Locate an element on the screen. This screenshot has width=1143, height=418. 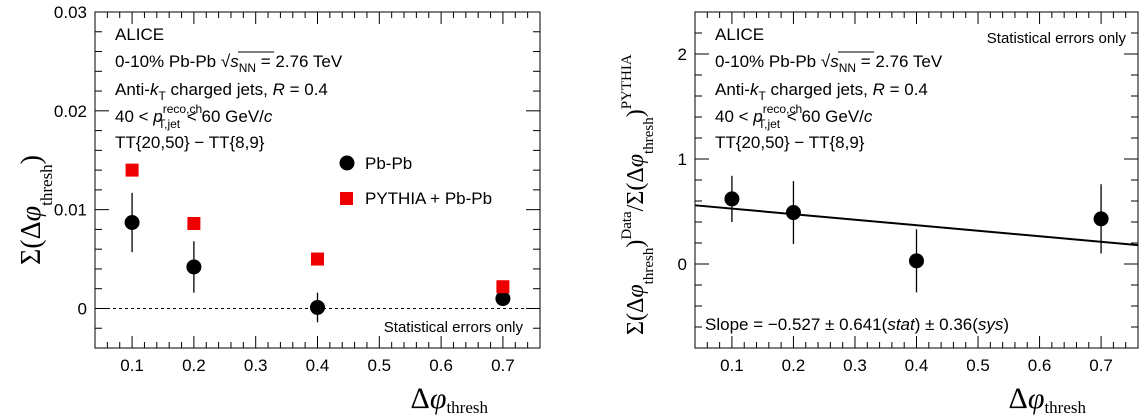
fit-line is located at coordinates (916, 225).